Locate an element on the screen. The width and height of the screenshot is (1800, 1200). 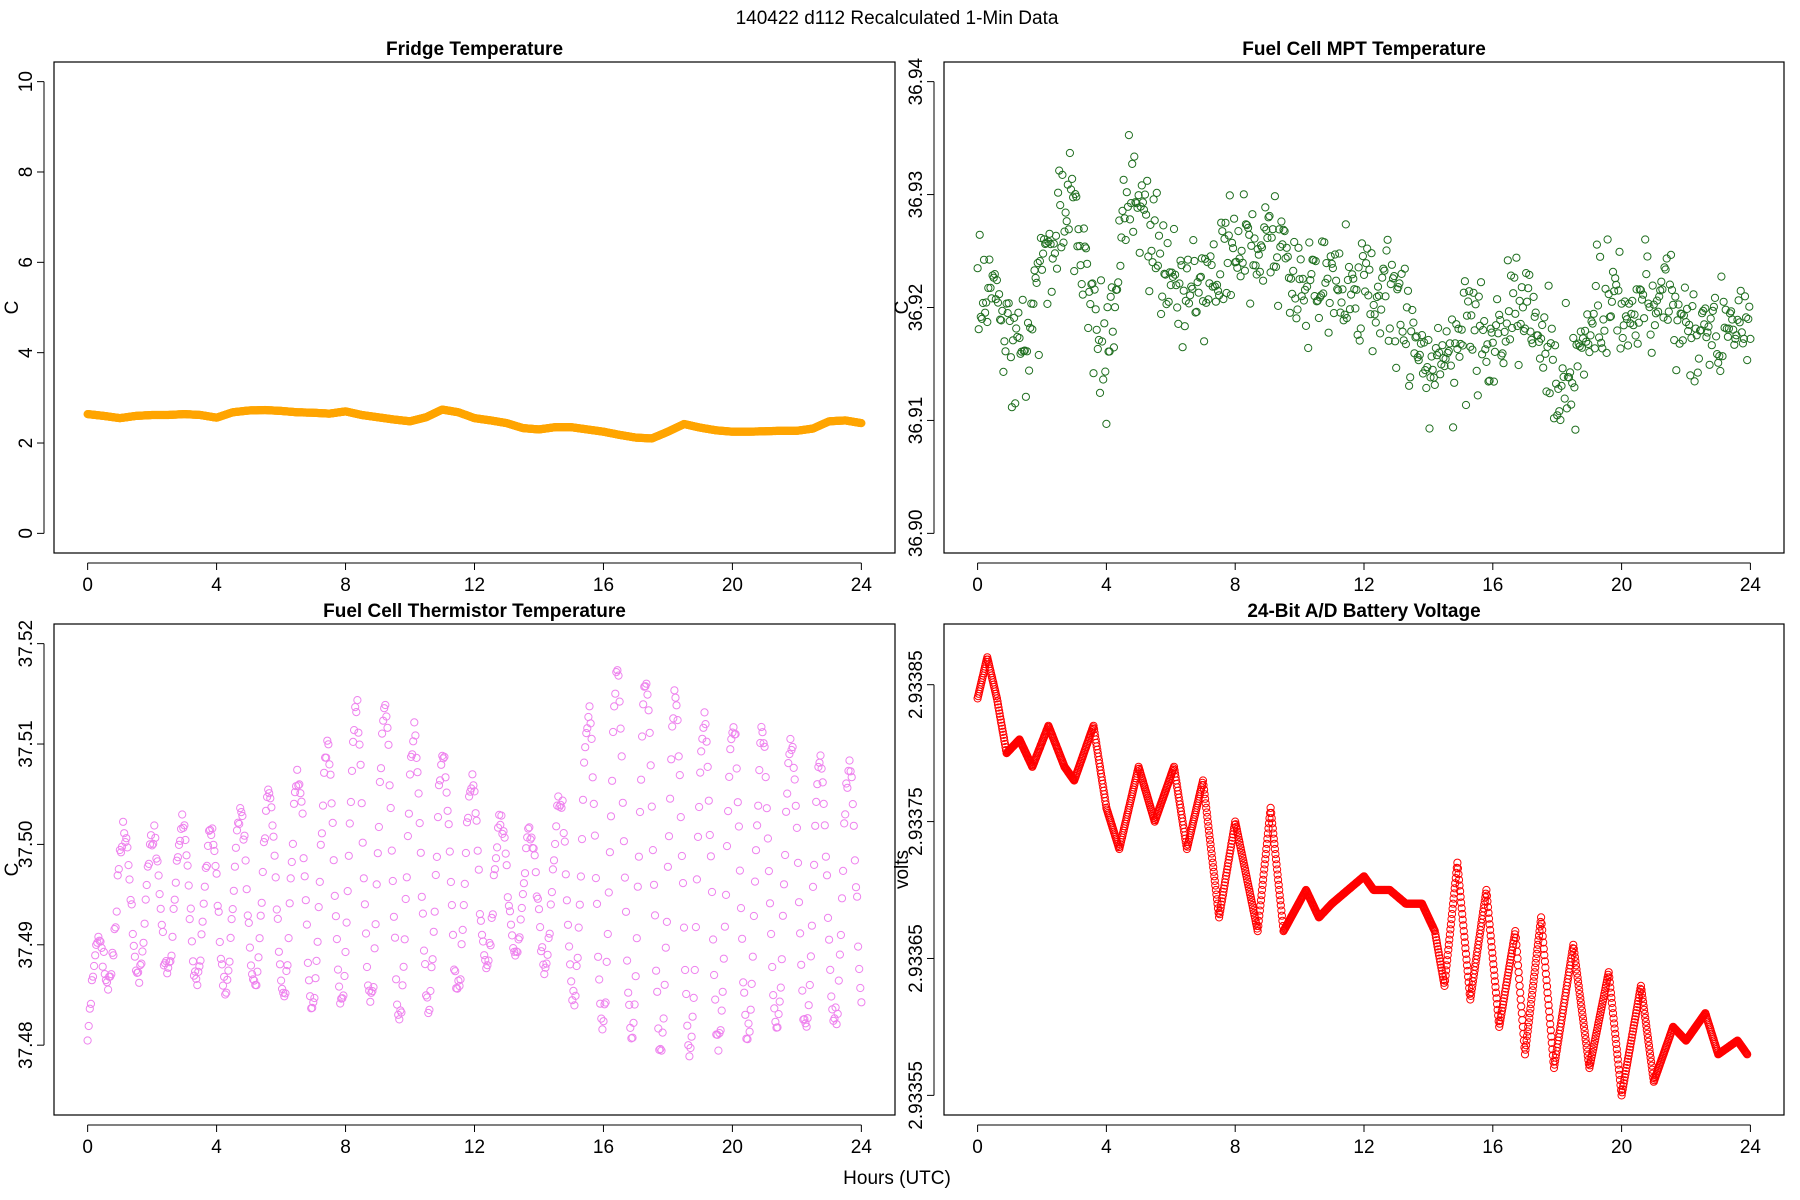
y-tick-label: 4 is located at coordinates (26, 352).